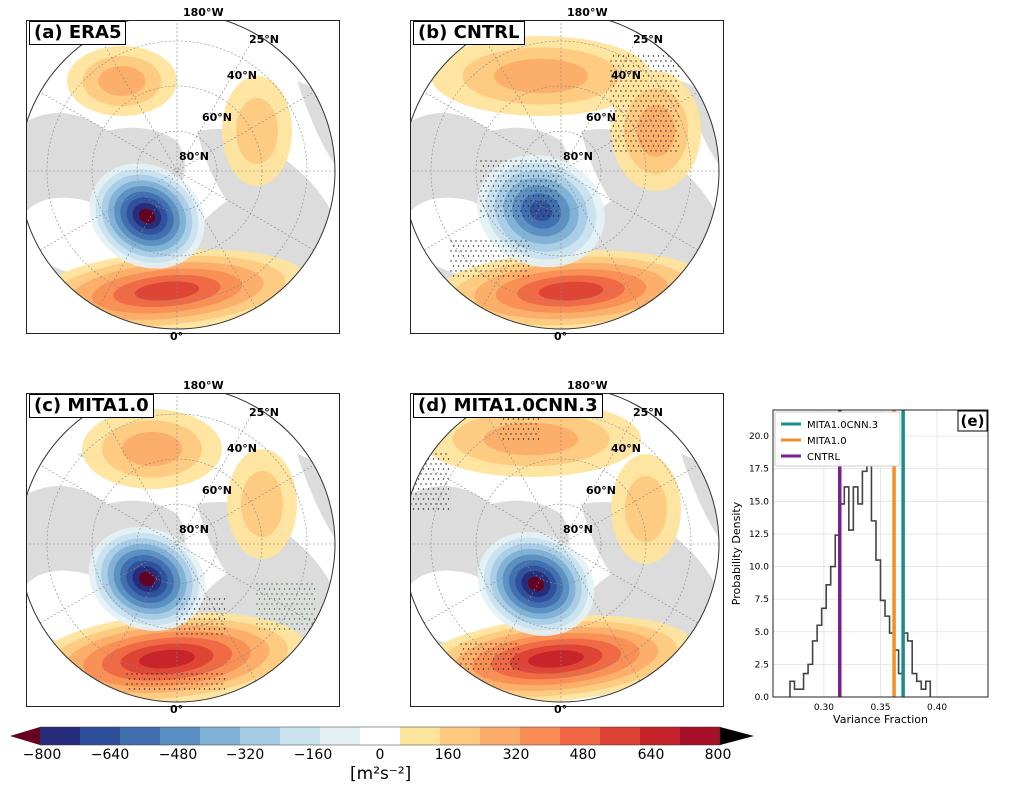 Image resolution: width=1024 pixels, height=796 pixels. I want to click on positive-anomaly-contour, so click(556, 659).